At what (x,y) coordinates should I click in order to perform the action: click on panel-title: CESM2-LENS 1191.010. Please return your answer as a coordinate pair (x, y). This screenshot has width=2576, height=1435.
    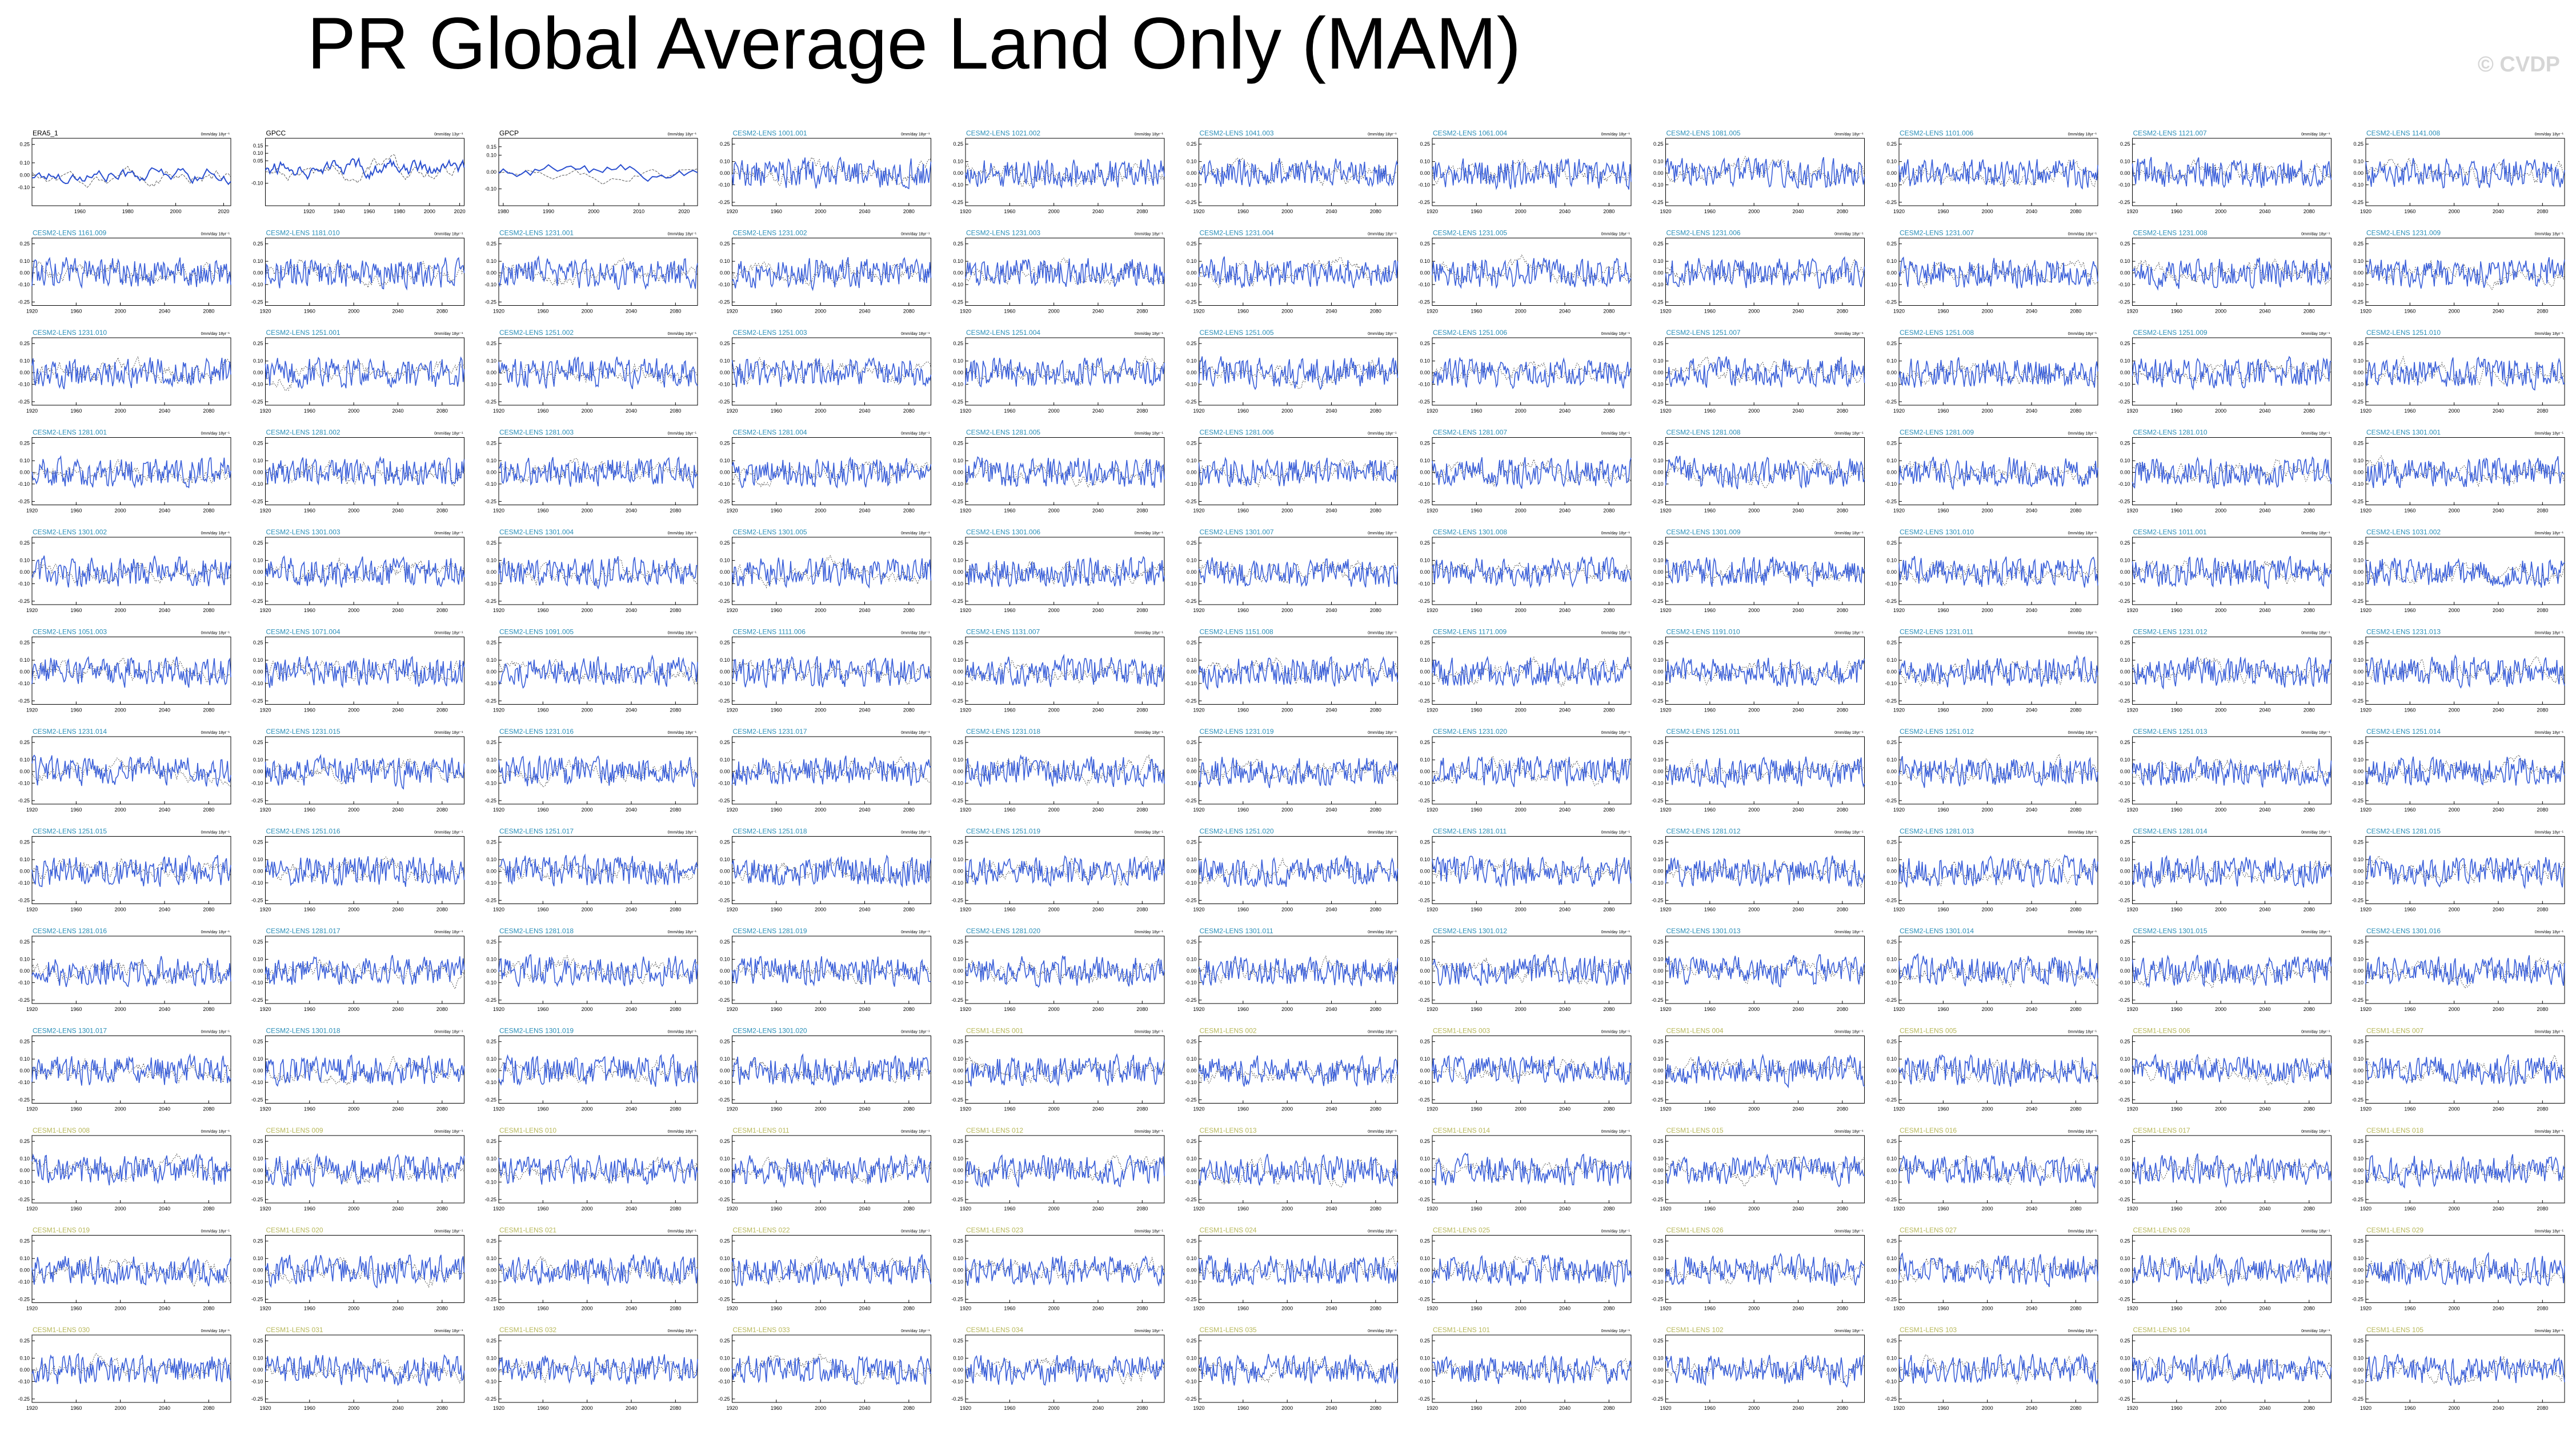
    Looking at the image, I should click on (1703, 632).